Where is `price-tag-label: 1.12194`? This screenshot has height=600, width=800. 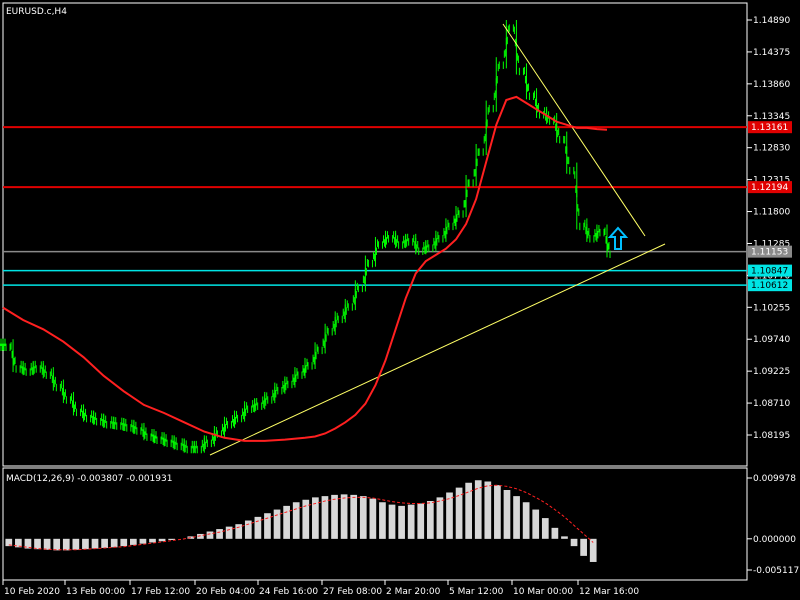
price-tag-label: 1.12194 is located at coordinates (769, 188).